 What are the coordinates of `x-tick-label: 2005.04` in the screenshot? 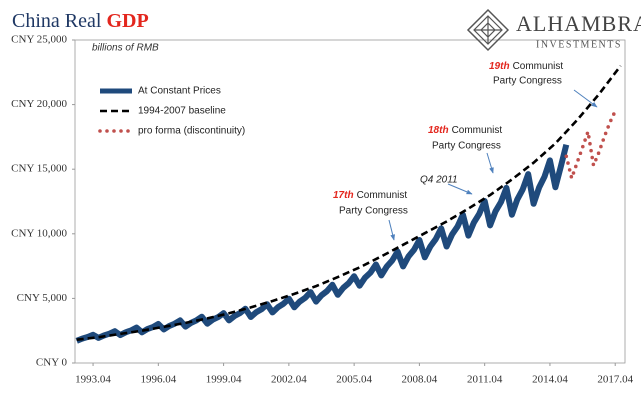 It's located at (354, 380).